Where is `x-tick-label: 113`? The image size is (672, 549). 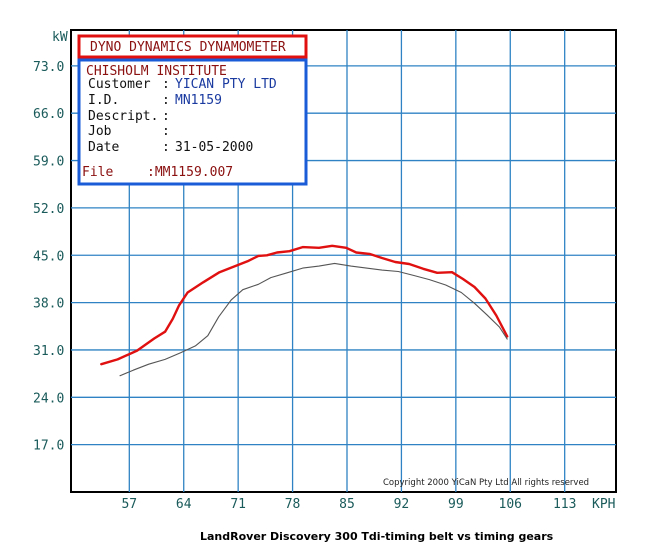 x-tick-label: 113 is located at coordinates (564, 504).